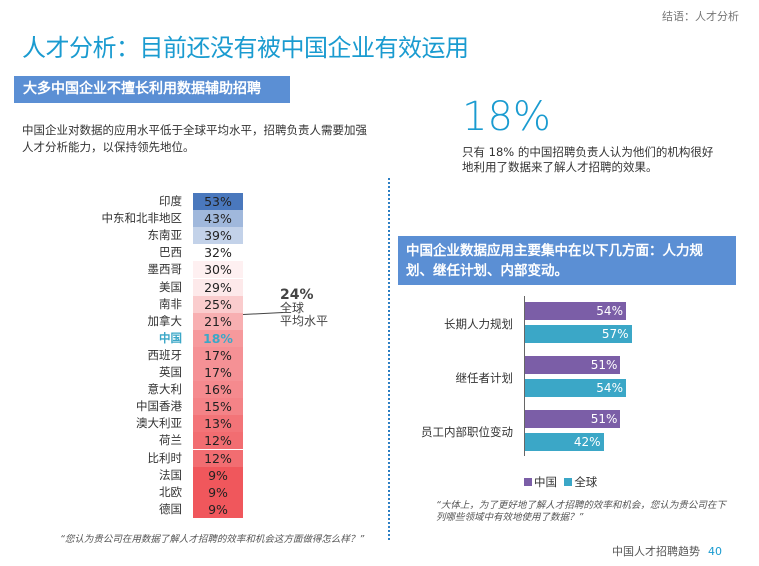 The width and height of the screenshot is (759, 566). I want to click on heatmap-cell: 13%, so click(218, 424).